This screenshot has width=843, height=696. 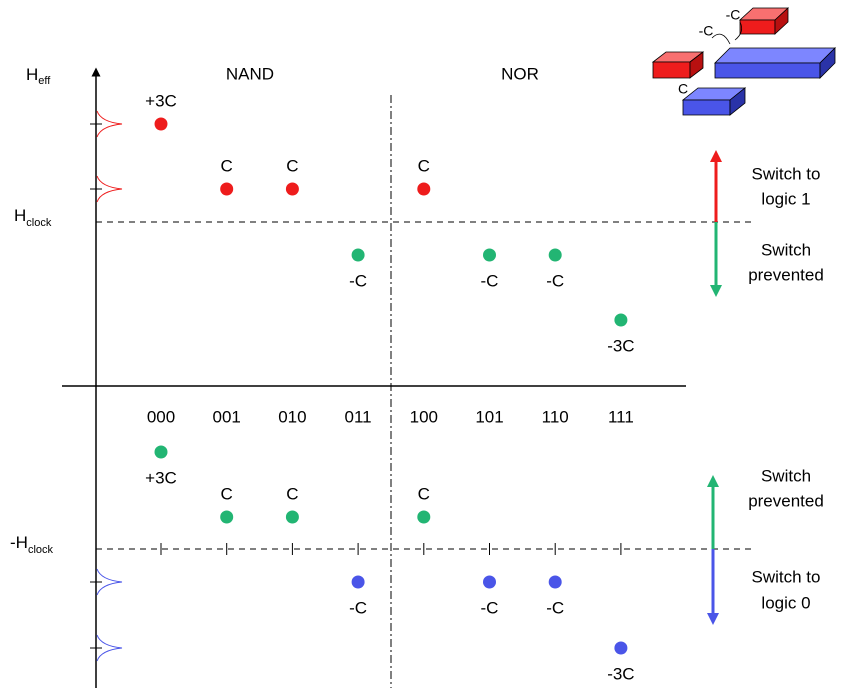 What do you see at coordinates (106, 386) in the screenshot?
I see `distributions` at bounding box center [106, 386].